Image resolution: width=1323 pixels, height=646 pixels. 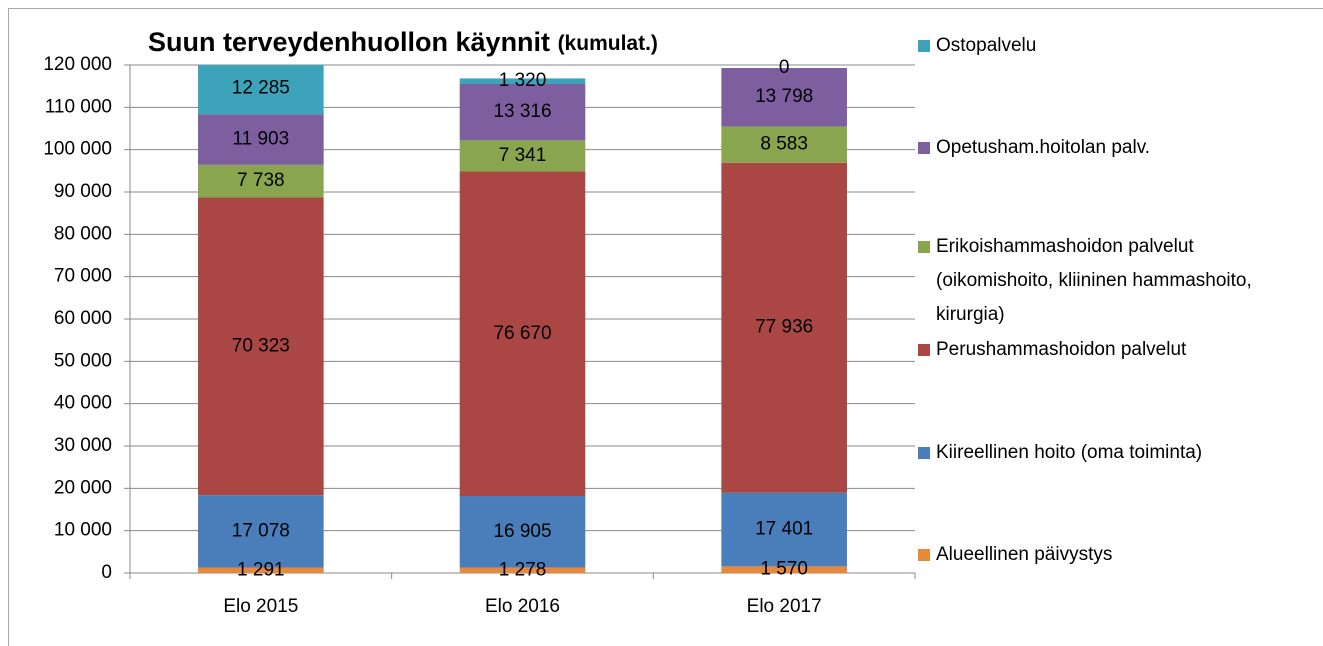 I want to click on value-label: 1 320, so click(x=523, y=80).